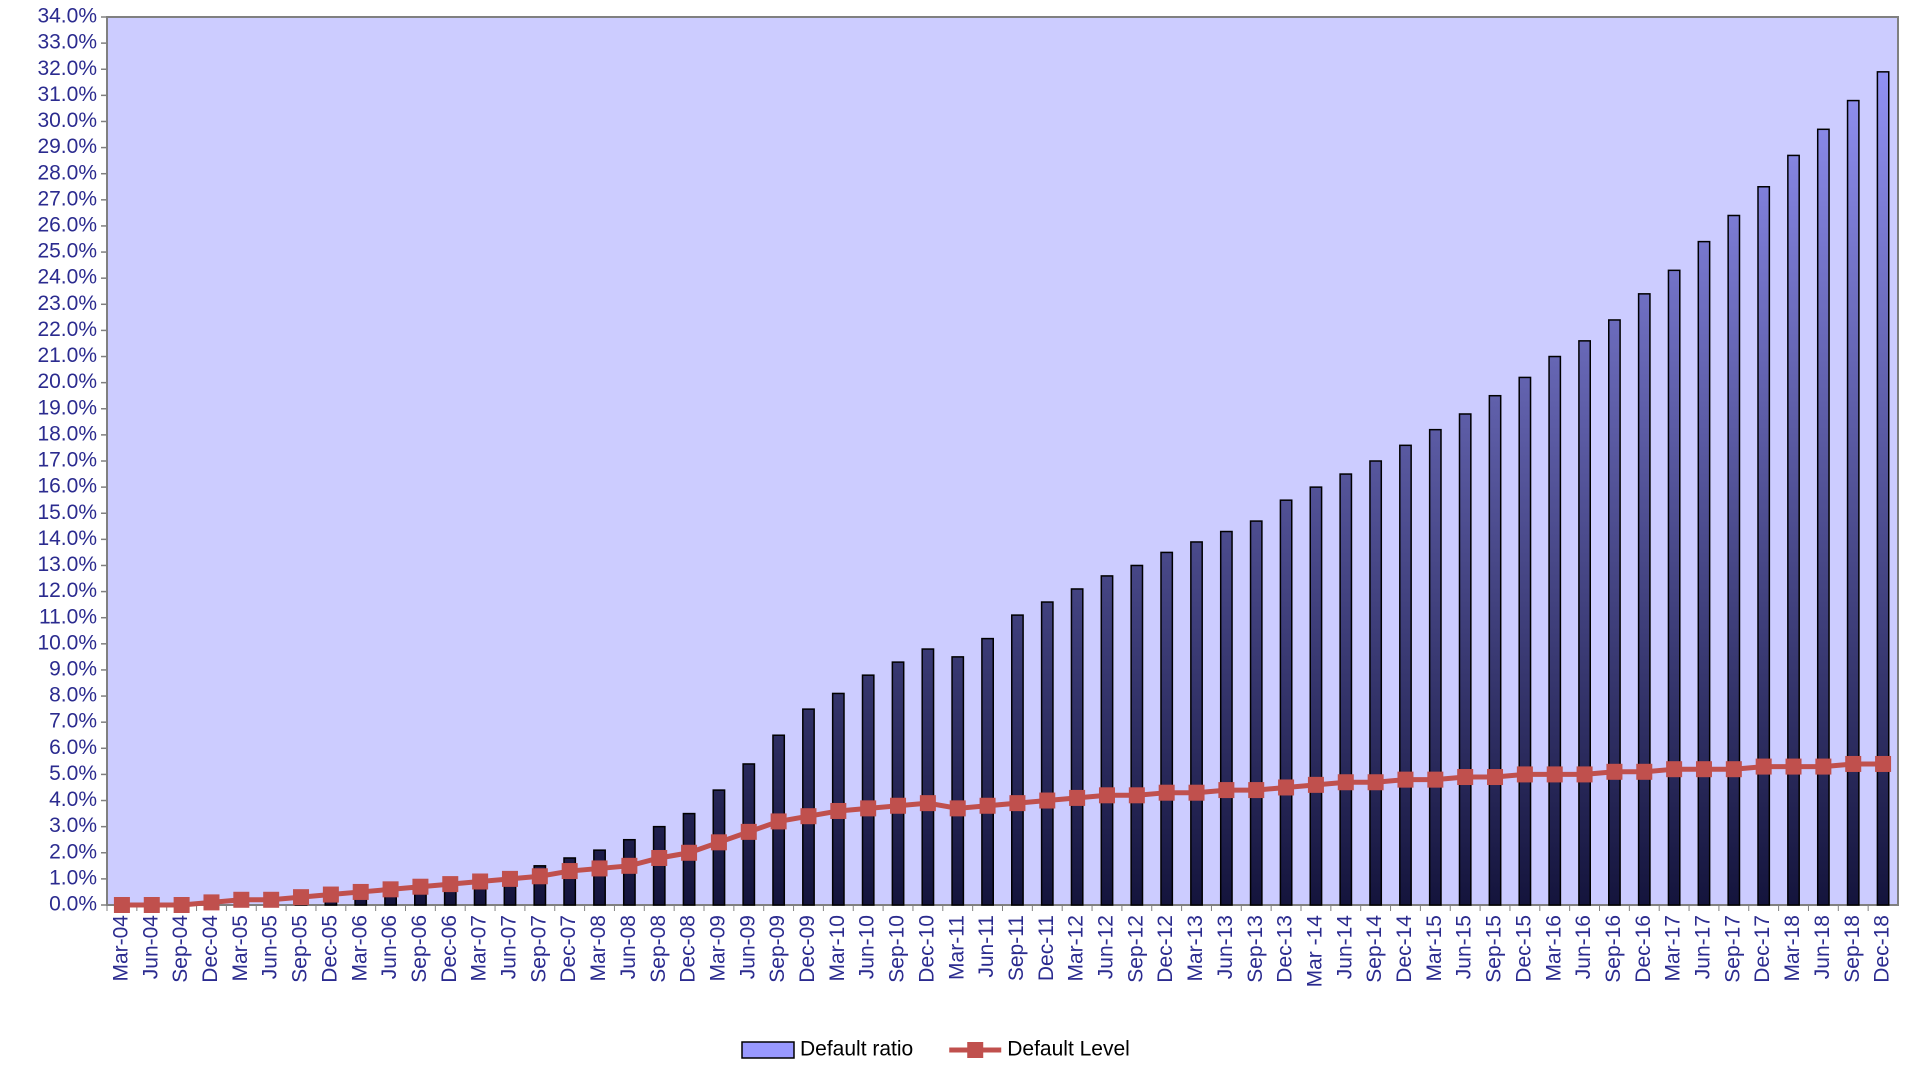 This screenshot has width=1910, height=1066. Describe the element at coordinates (67, 486) in the screenshot. I see `y-tick-label: 16.0%` at that location.